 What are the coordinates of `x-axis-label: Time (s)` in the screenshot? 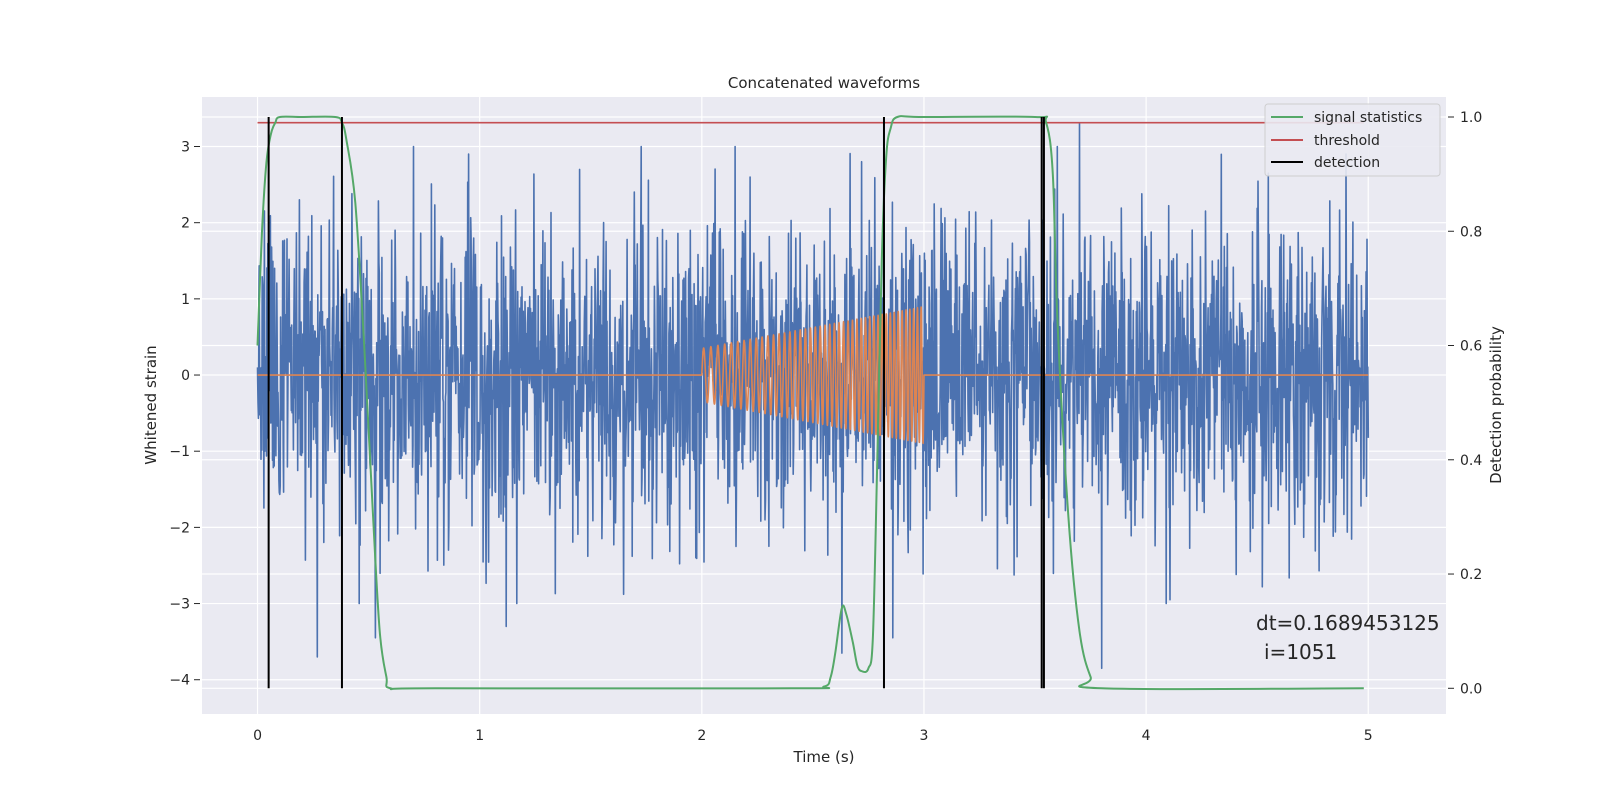 It's located at (824, 757).